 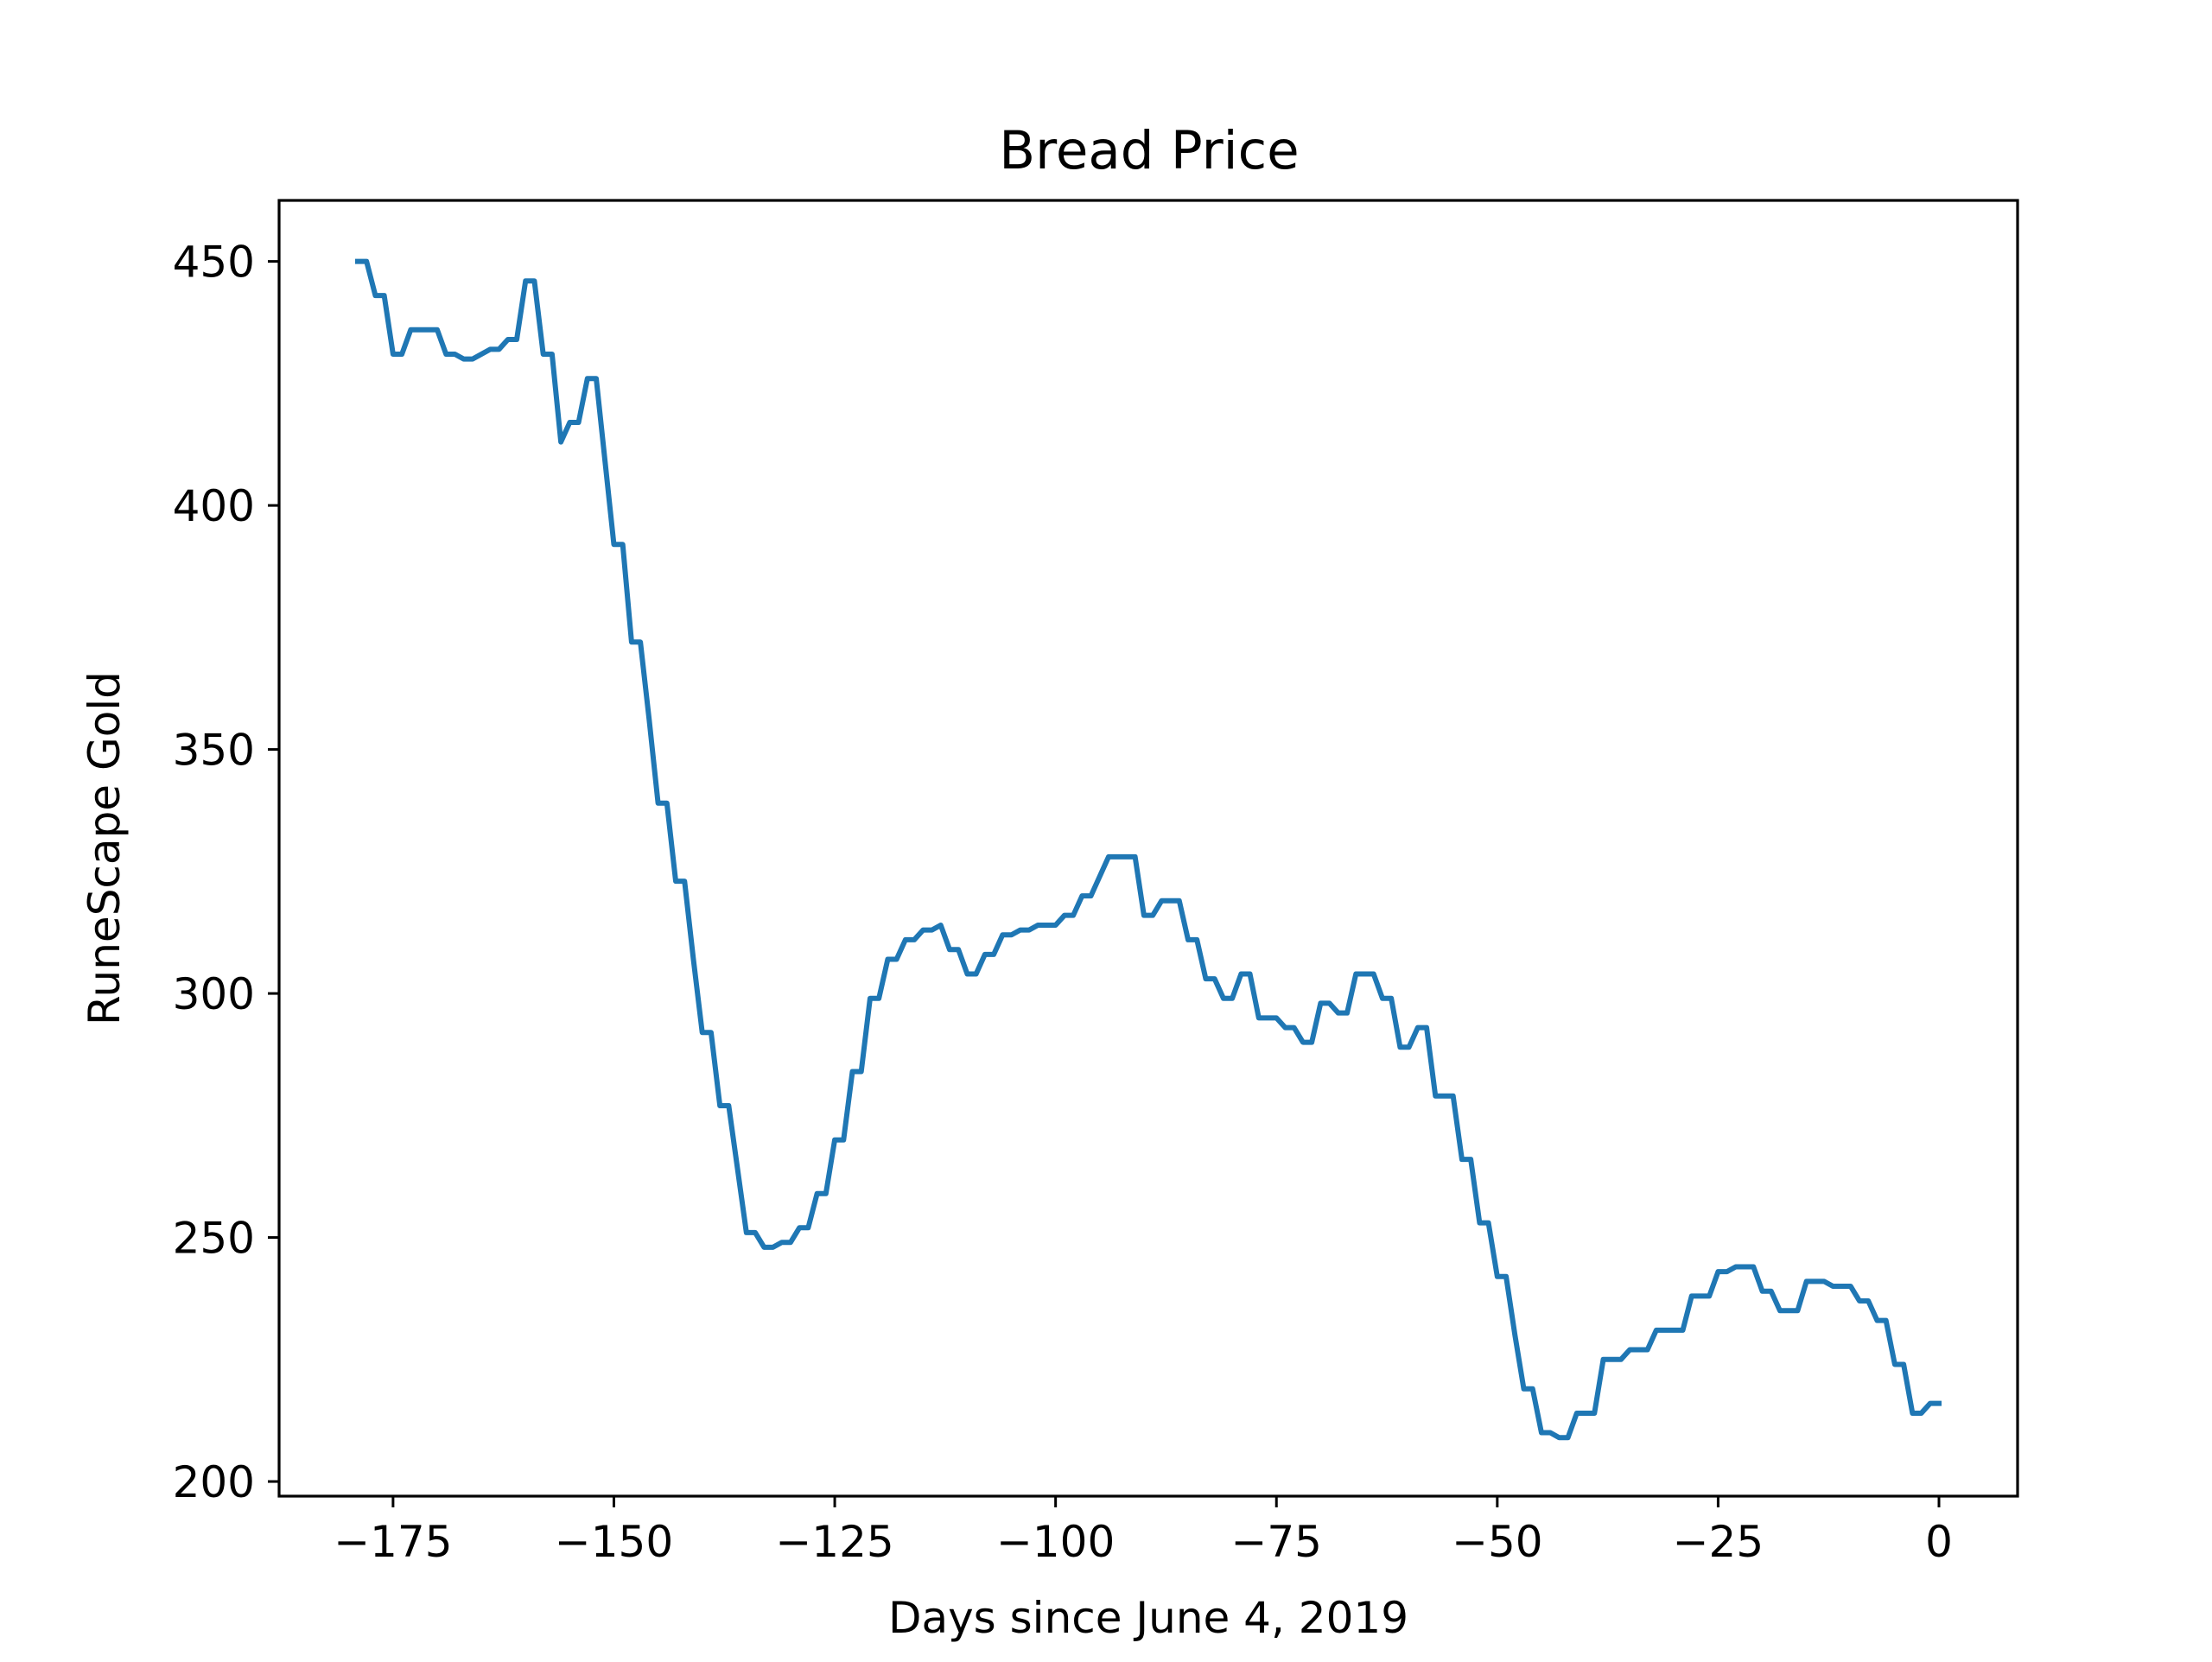 What do you see at coordinates (214, 1239) in the screenshot?
I see `y-tick-label: 250` at bounding box center [214, 1239].